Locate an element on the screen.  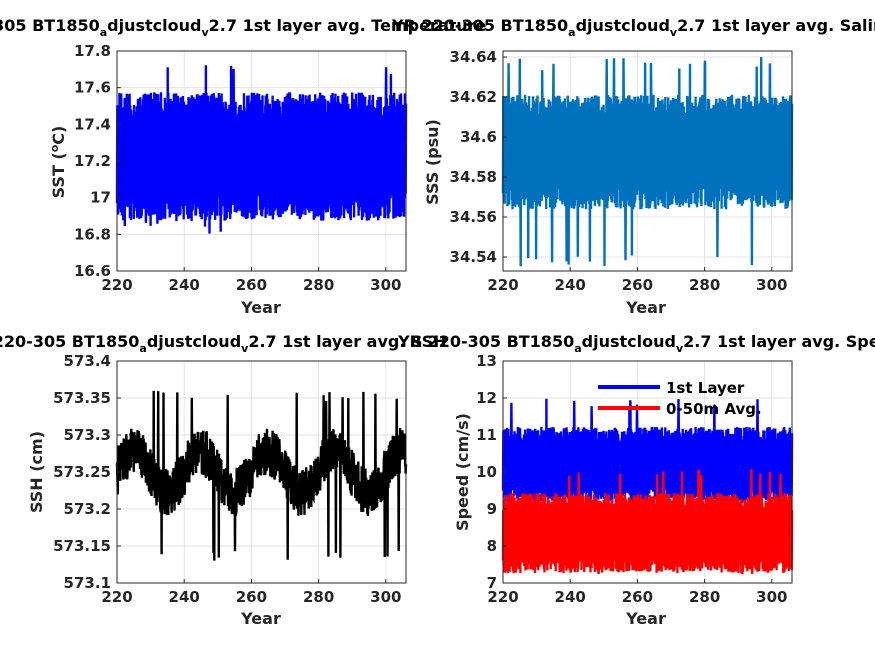
ssh-x-tick-label: 260 is located at coordinates (251, 597).